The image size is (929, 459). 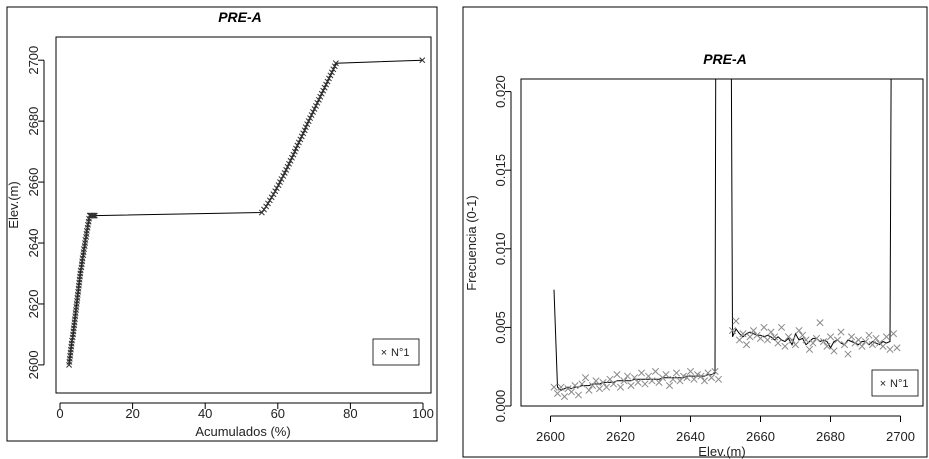 What do you see at coordinates (721, 451) in the screenshot?
I see `chart-2-x-axis-label: Elev.(m)` at bounding box center [721, 451].